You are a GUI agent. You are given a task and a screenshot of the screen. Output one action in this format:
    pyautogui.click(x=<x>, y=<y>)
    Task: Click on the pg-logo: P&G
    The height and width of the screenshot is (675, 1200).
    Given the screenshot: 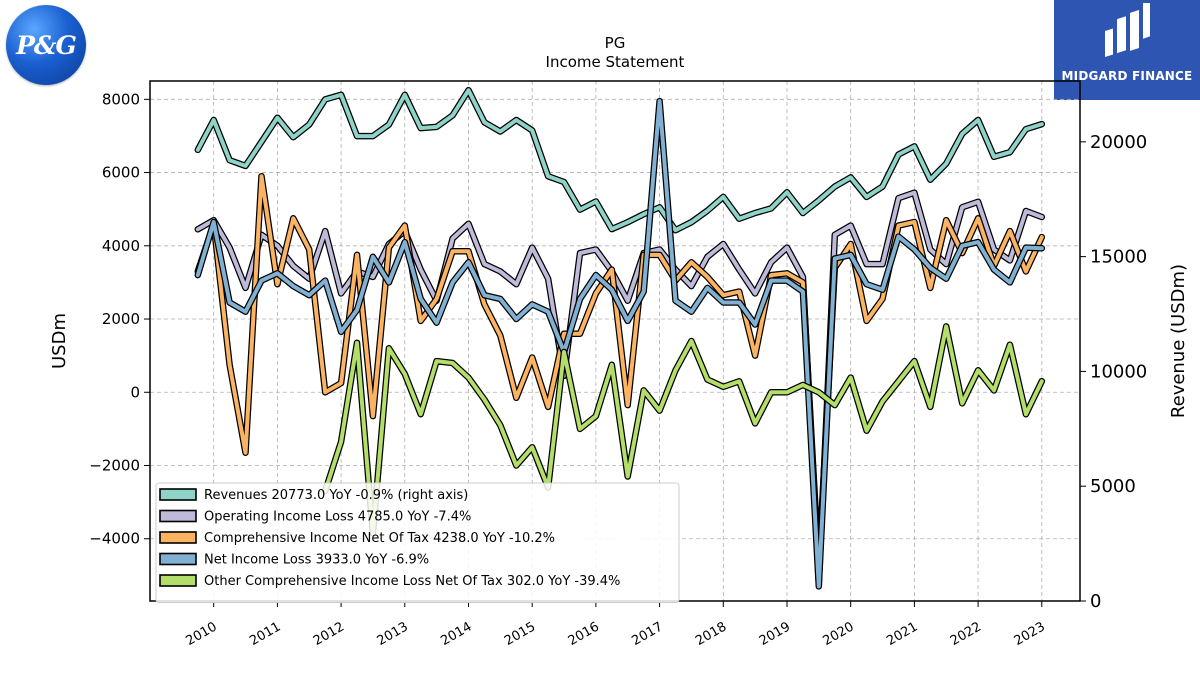 What is the action you would take?
    pyautogui.click(x=46, y=45)
    